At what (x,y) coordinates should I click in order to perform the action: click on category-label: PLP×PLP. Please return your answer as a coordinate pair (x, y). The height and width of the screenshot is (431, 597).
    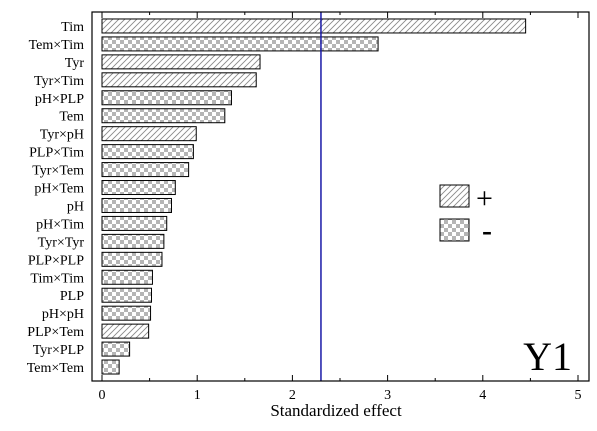
    Looking at the image, I should click on (56, 260).